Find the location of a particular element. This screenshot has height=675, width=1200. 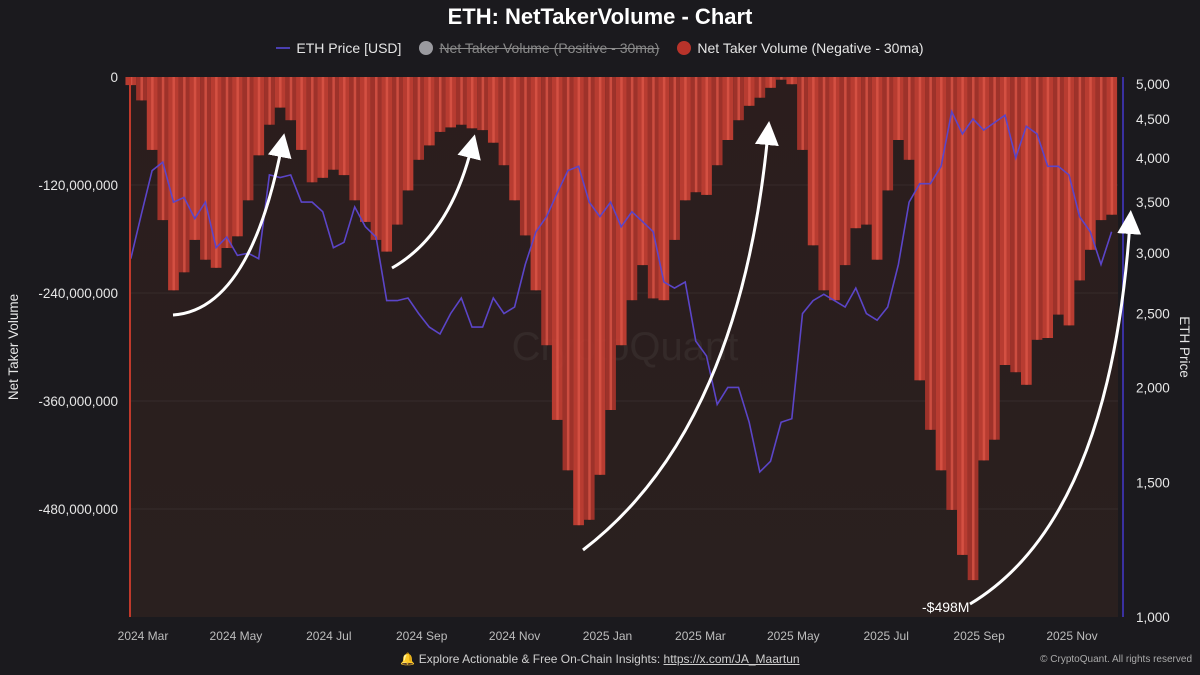

x-tick-label: 2025 May is located at coordinates (793, 636).